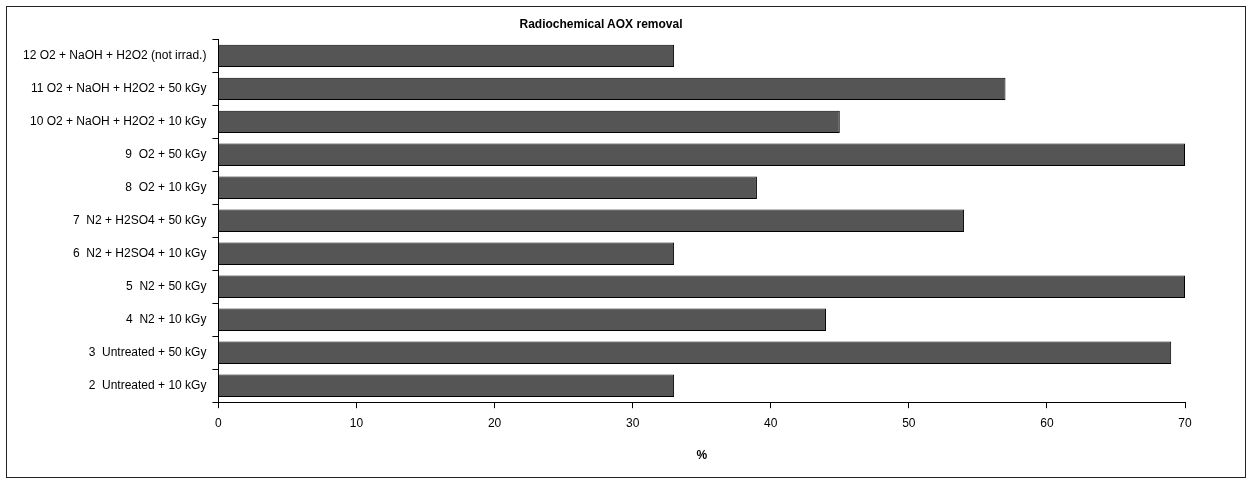 The height and width of the screenshot is (484, 1250). I want to click on x-tick-label: 40, so click(771, 422).